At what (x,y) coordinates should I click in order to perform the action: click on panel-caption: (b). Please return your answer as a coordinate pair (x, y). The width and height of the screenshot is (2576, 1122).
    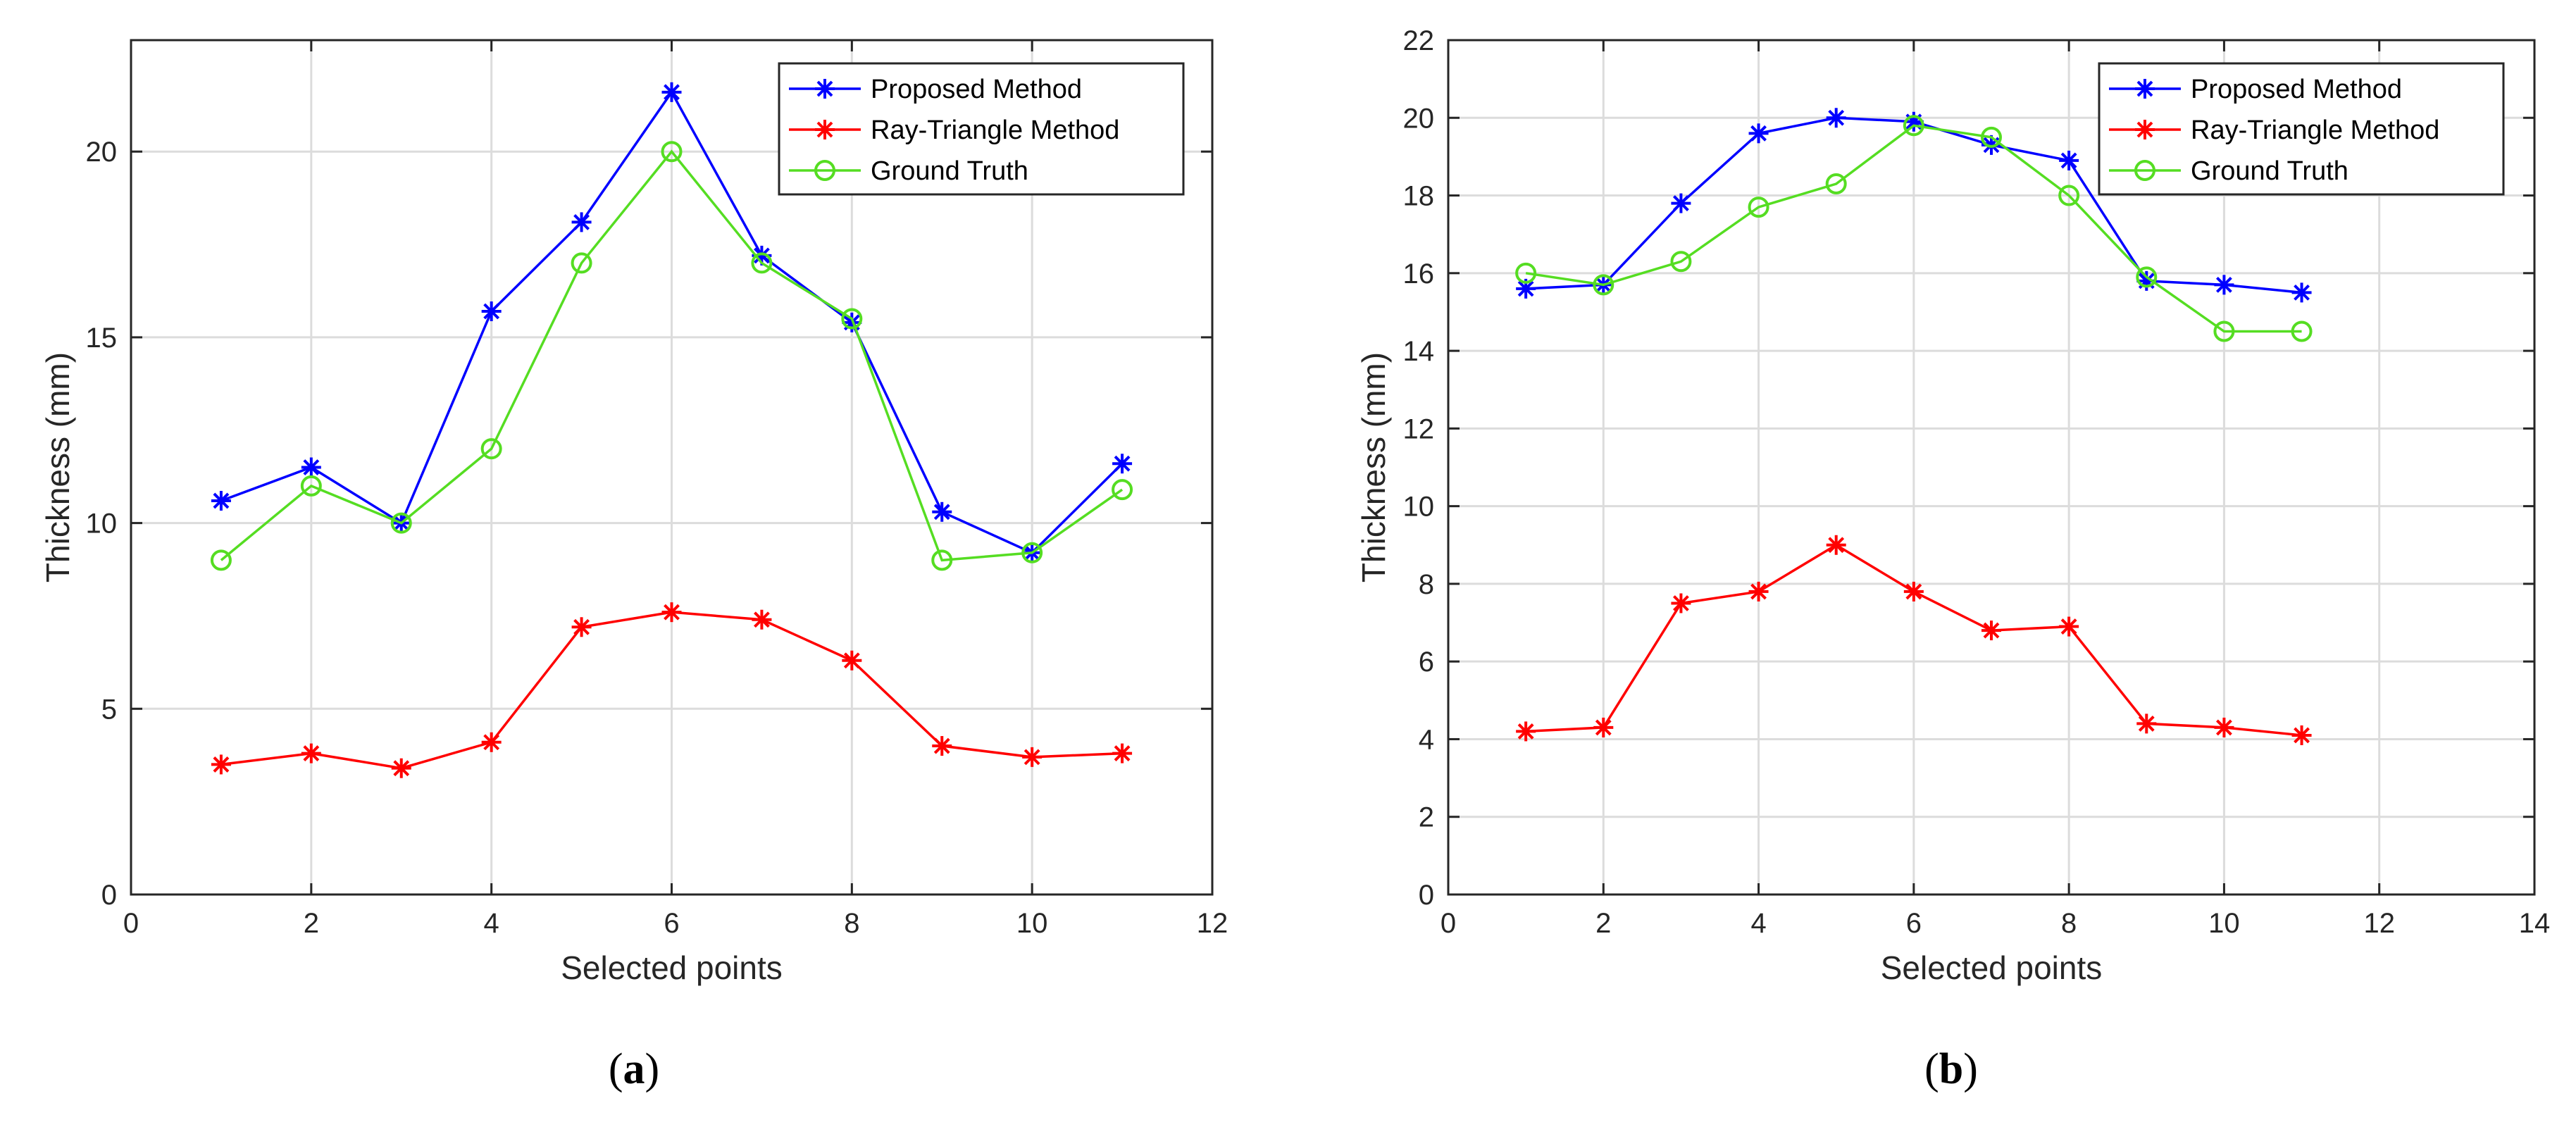
    Looking at the image, I should click on (1951, 1069).